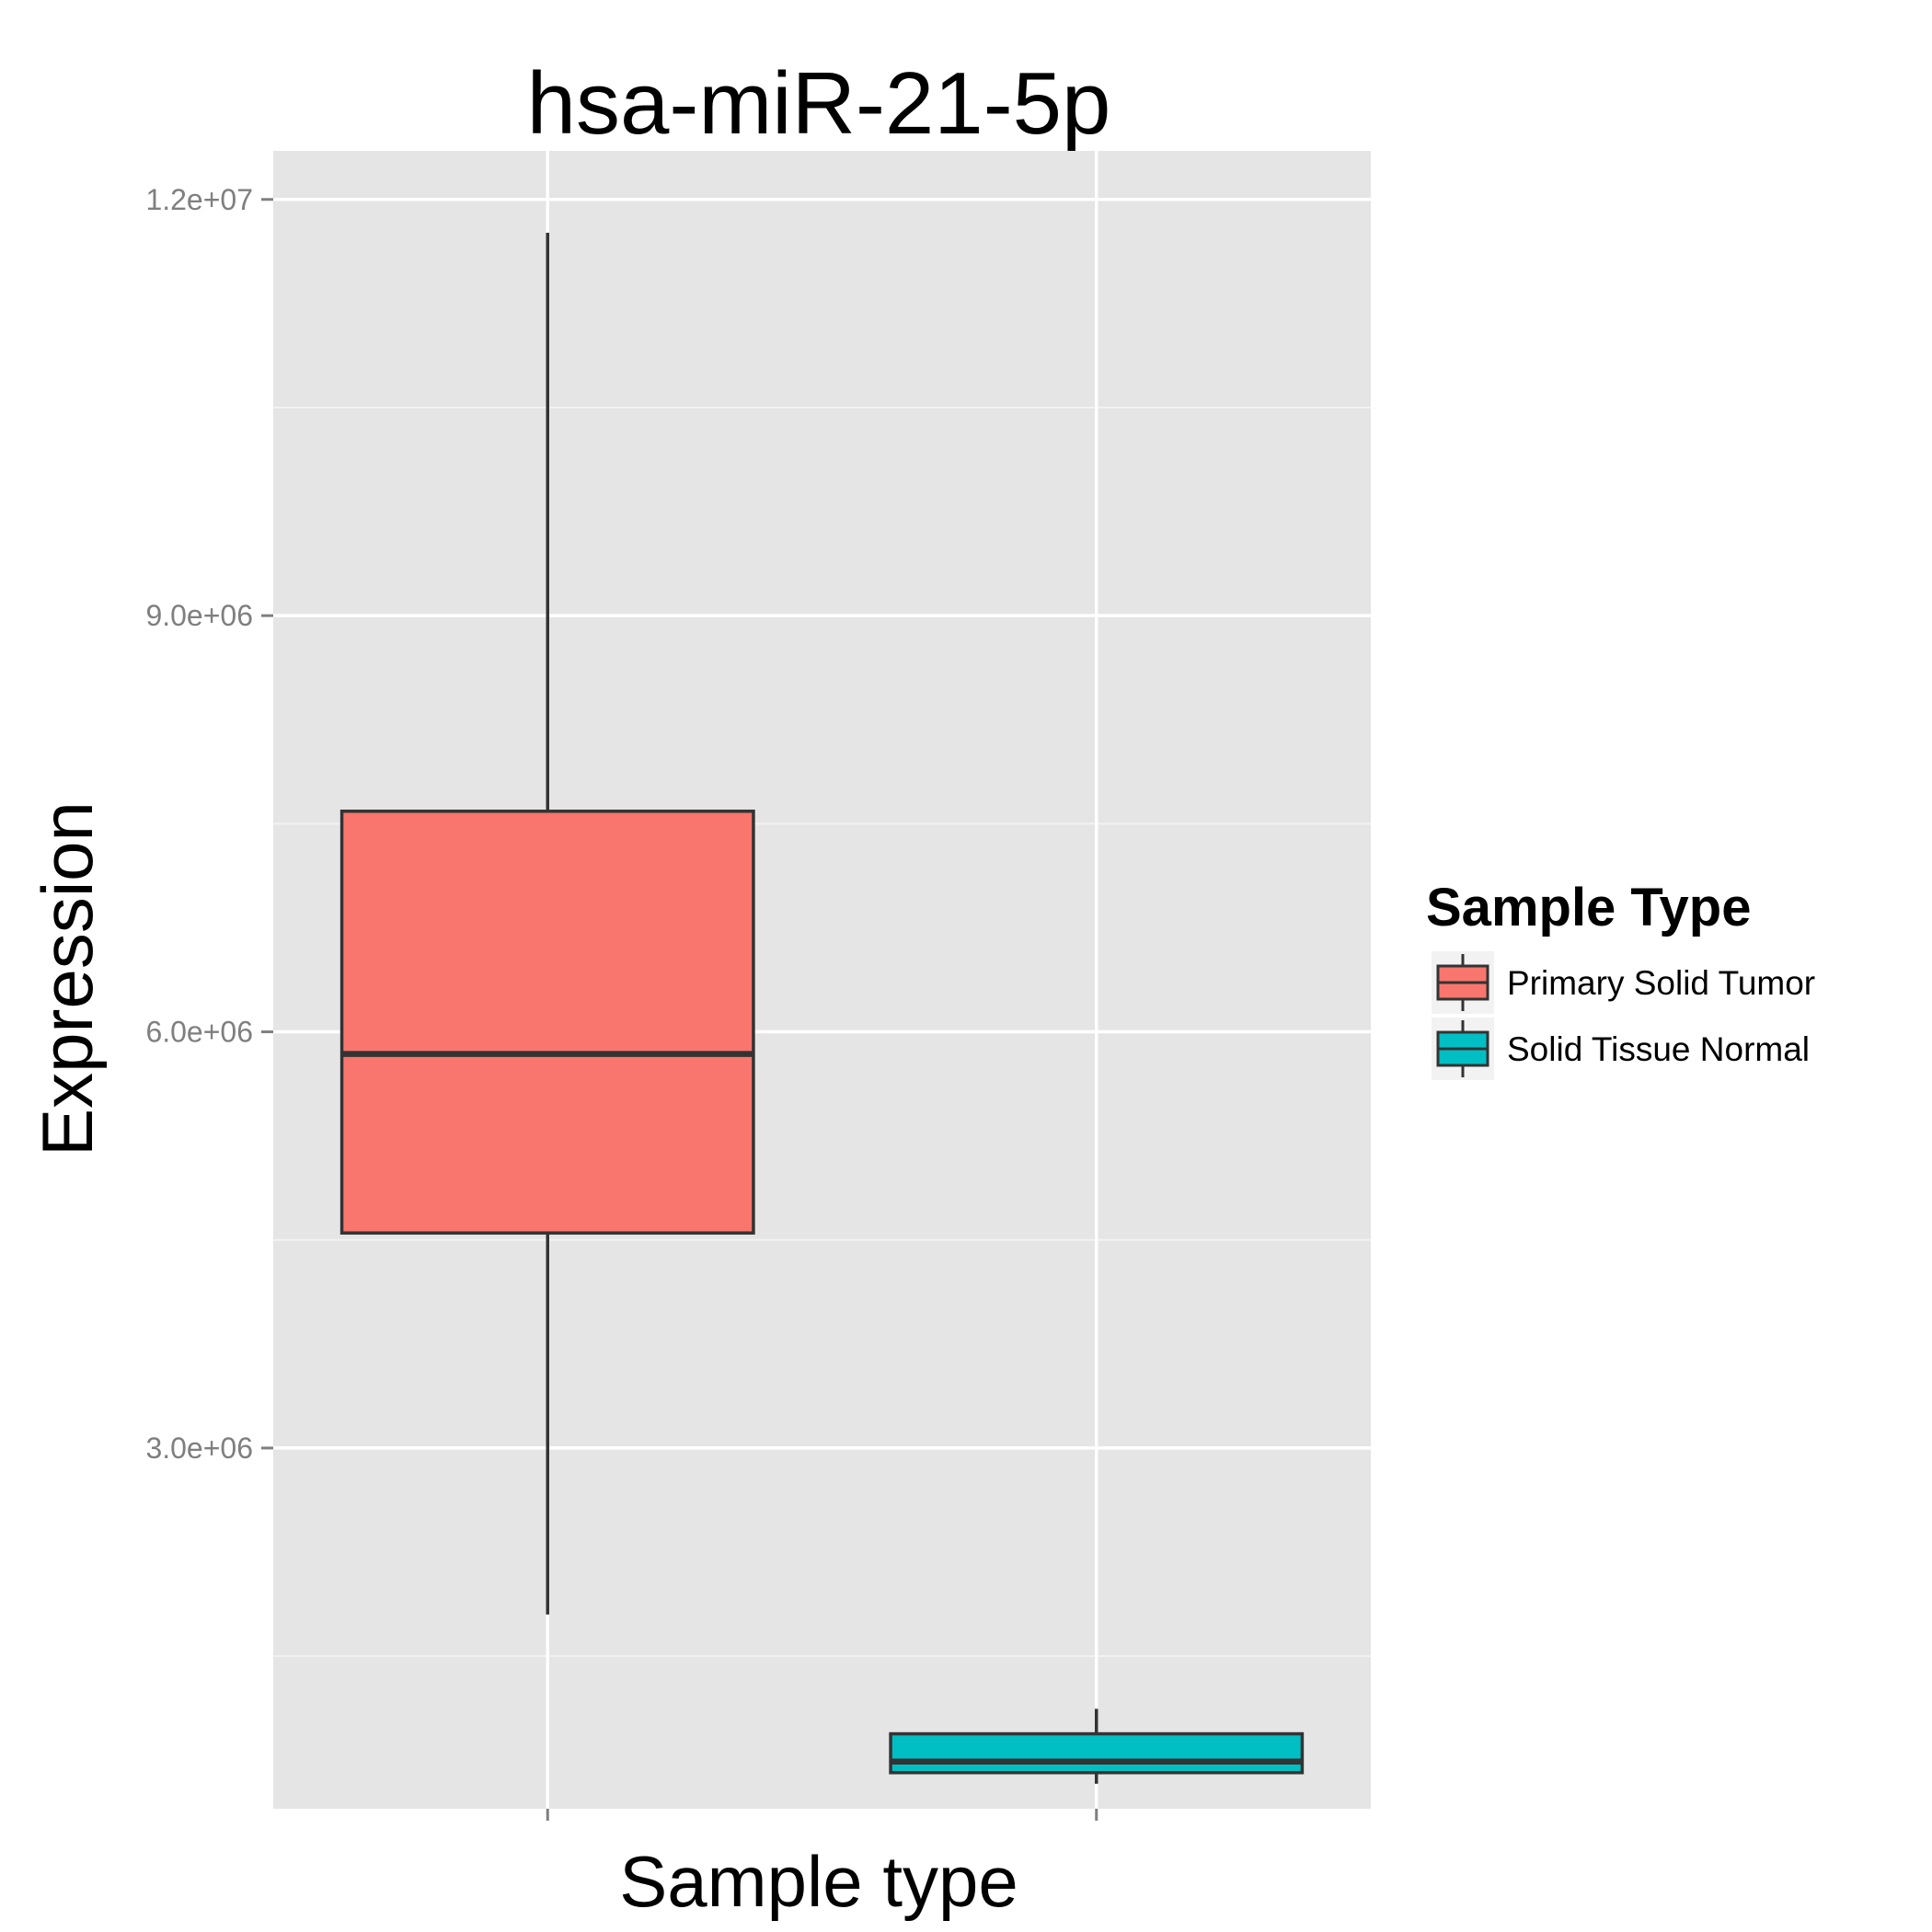 The height and width of the screenshot is (1932, 1932). I want to click on legend-label: Primary Solid Tumor, so click(1661, 983).